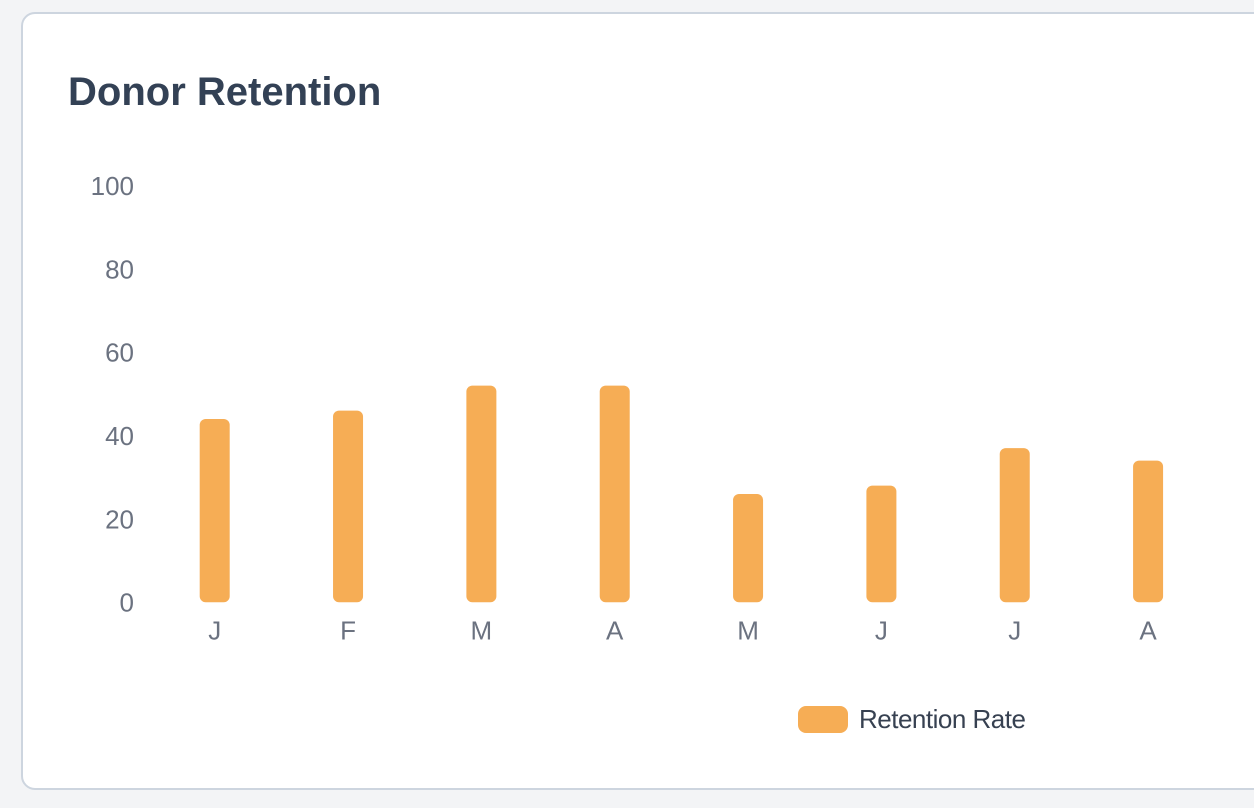  I want to click on y-axis-tick-label: 20, so click(119, 519).